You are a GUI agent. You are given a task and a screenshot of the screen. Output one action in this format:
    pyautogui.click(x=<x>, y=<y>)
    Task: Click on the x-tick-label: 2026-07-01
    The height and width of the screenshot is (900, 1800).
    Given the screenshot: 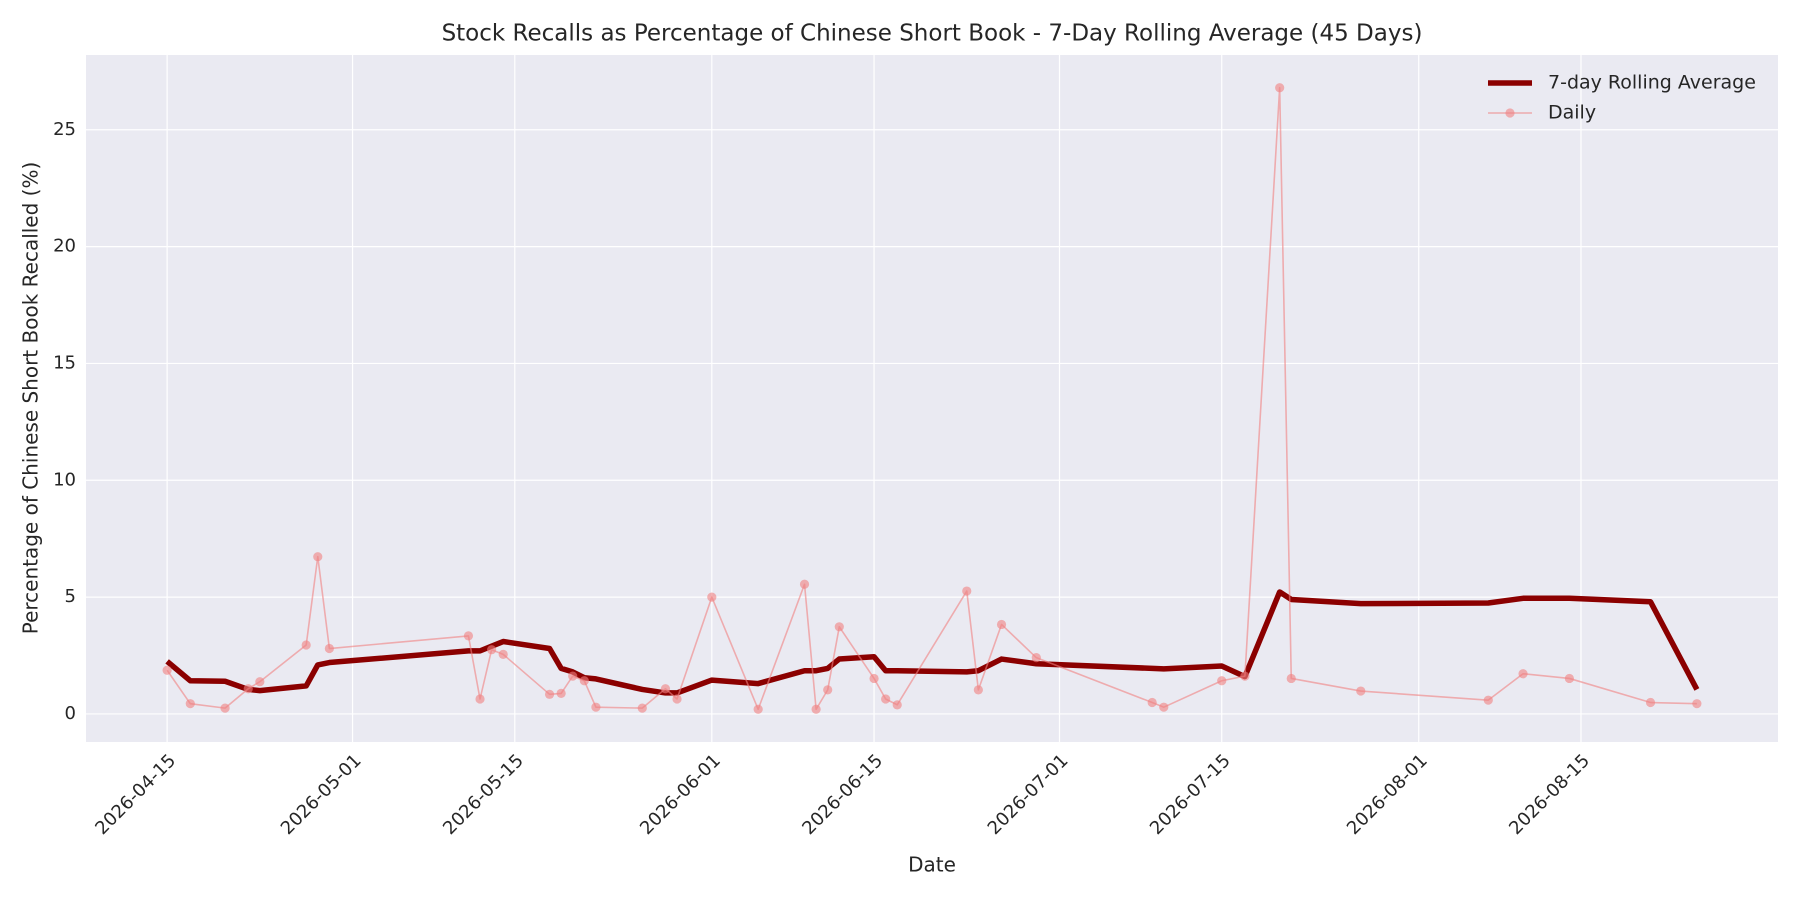 What is the action you would take?
    pyautogui.click(x=1028, y=794)
    